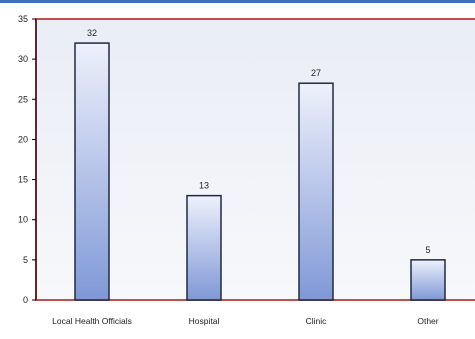 This screenshot has width=475, height=339. I want to click on bar-hospital, so click(204, 247).